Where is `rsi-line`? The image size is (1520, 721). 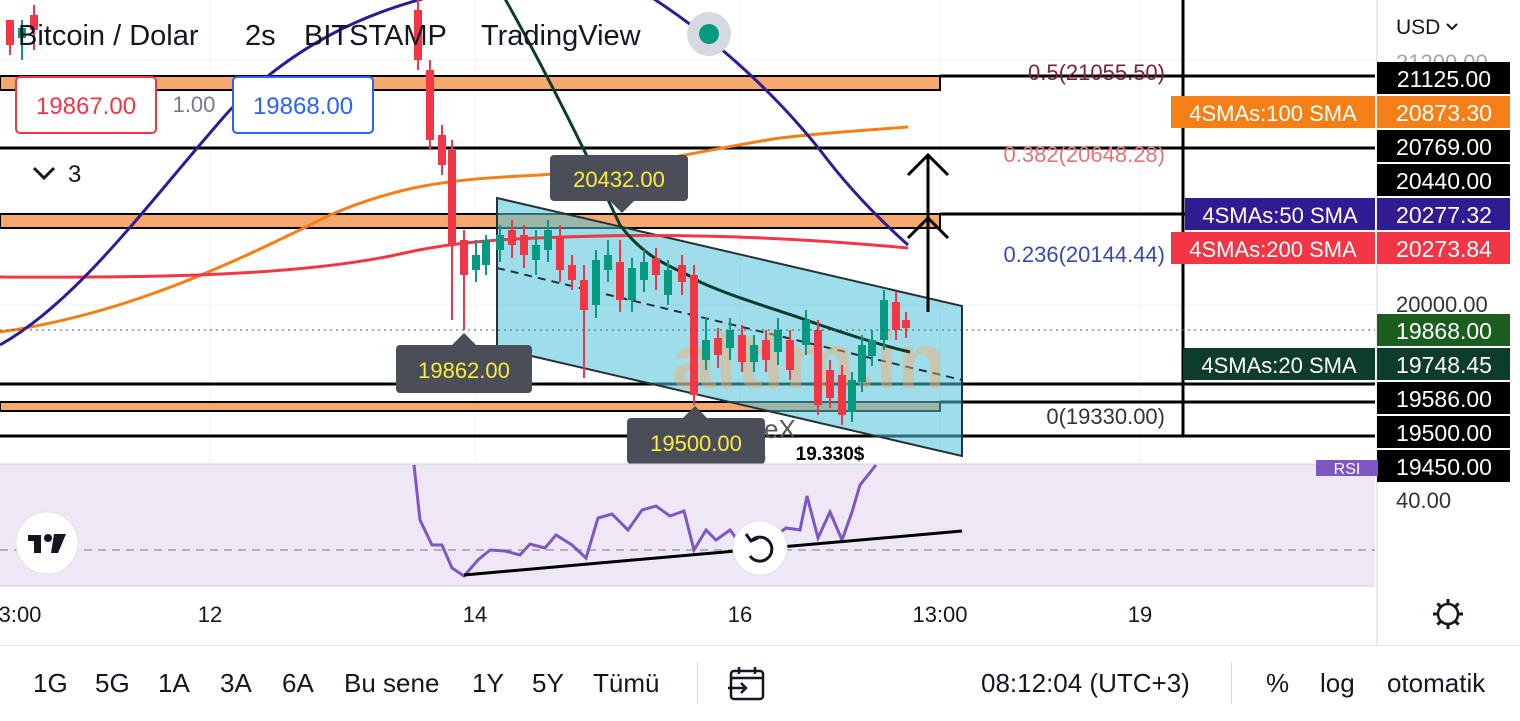 rsi-line is located at coordinates (645, 521).